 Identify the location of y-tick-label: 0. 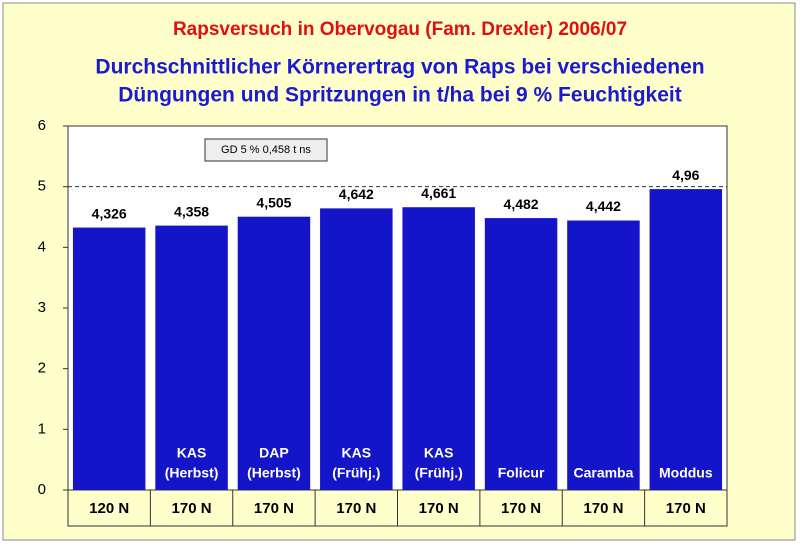
(42, 489).